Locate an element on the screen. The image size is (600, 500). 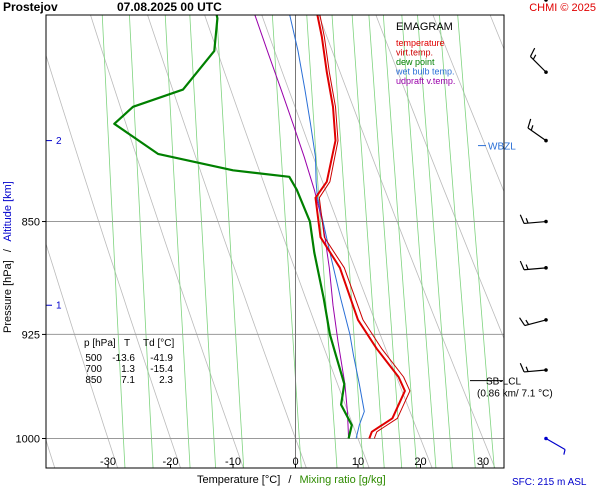
temperature-tick-label: 30 is located at coordinates (483, 462).